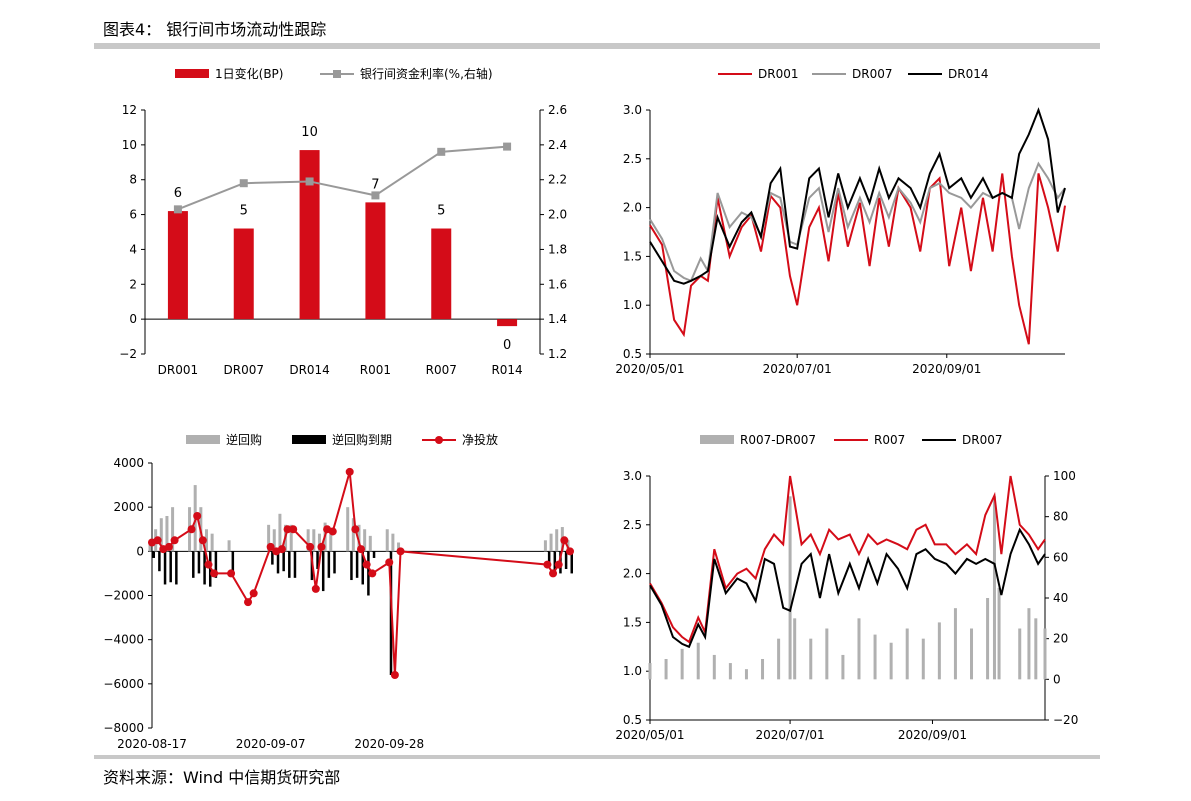 The height and width of the screenshot is (801, 1191). I want to click on y-left-tick-label: 1.0, so click(632, 671).